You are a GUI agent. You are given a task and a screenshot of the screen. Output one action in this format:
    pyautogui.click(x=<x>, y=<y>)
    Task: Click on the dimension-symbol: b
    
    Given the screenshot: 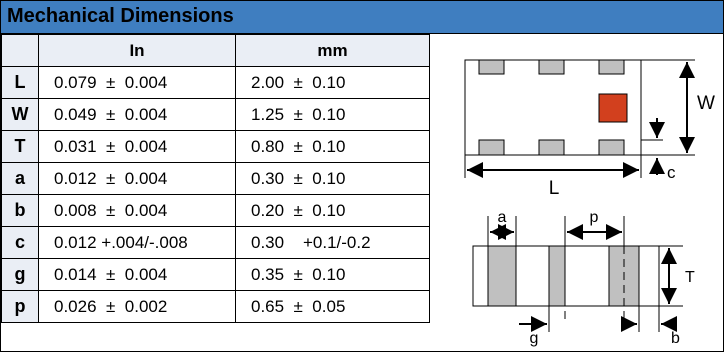 What is the action you would take?
    pyautogui.click(x=20, y=210)
    